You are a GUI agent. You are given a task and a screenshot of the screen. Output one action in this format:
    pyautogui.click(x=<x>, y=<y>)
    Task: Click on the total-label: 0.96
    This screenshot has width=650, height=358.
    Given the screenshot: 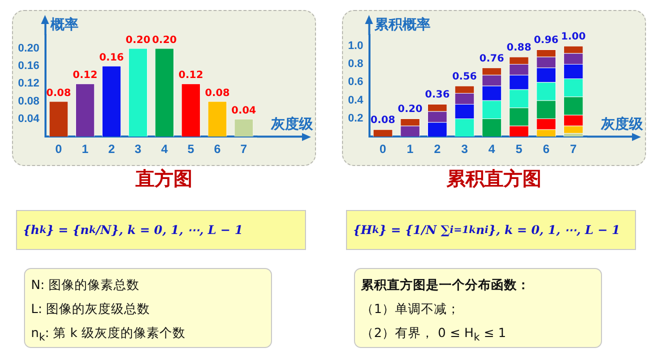 What is the action you would take?
    pyautogui.click(x=546, y=40)
    